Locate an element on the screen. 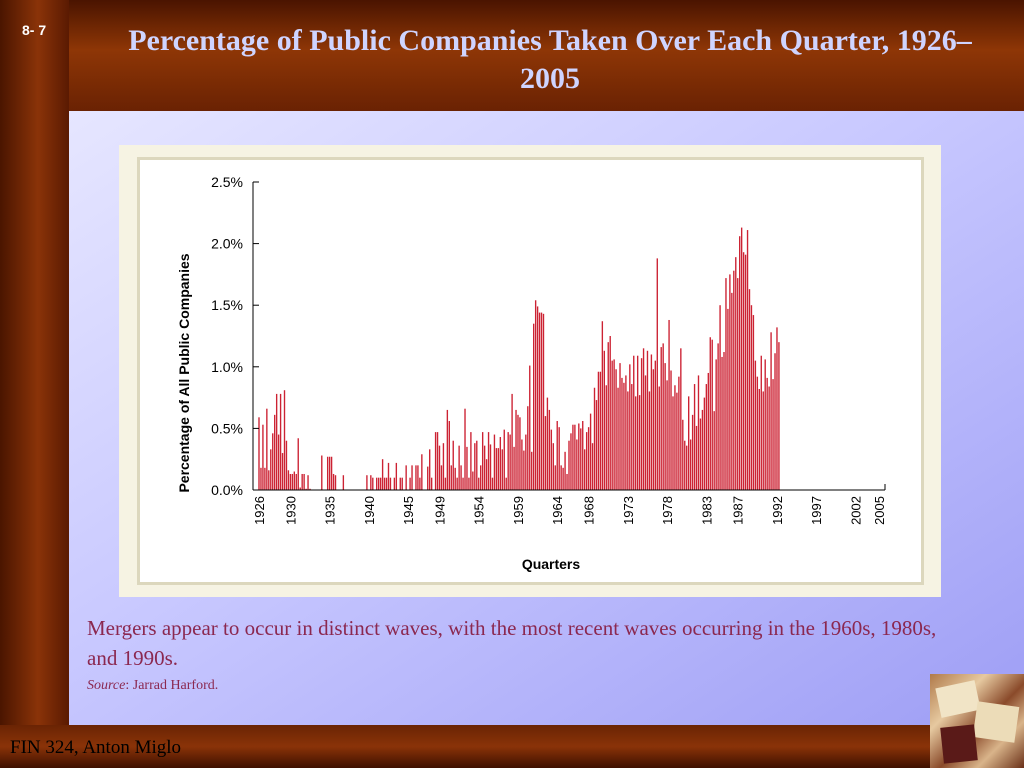 The height and width of the screenshot is (768, 1024). x-tick-label: 1959 is located at coordinates (518, 510).